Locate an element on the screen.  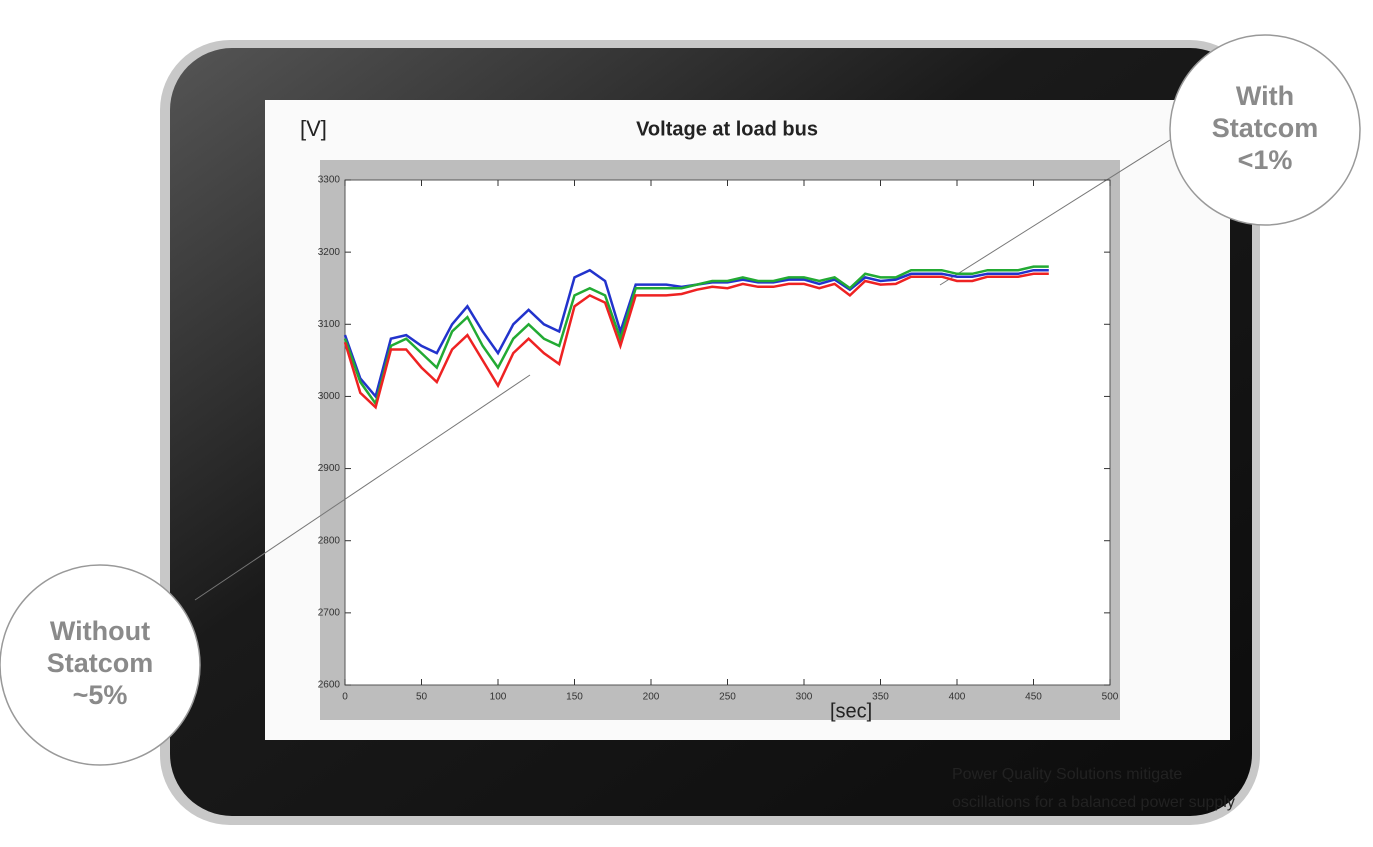
y-tick-label: 2800 is located at coordinates (329, 540).